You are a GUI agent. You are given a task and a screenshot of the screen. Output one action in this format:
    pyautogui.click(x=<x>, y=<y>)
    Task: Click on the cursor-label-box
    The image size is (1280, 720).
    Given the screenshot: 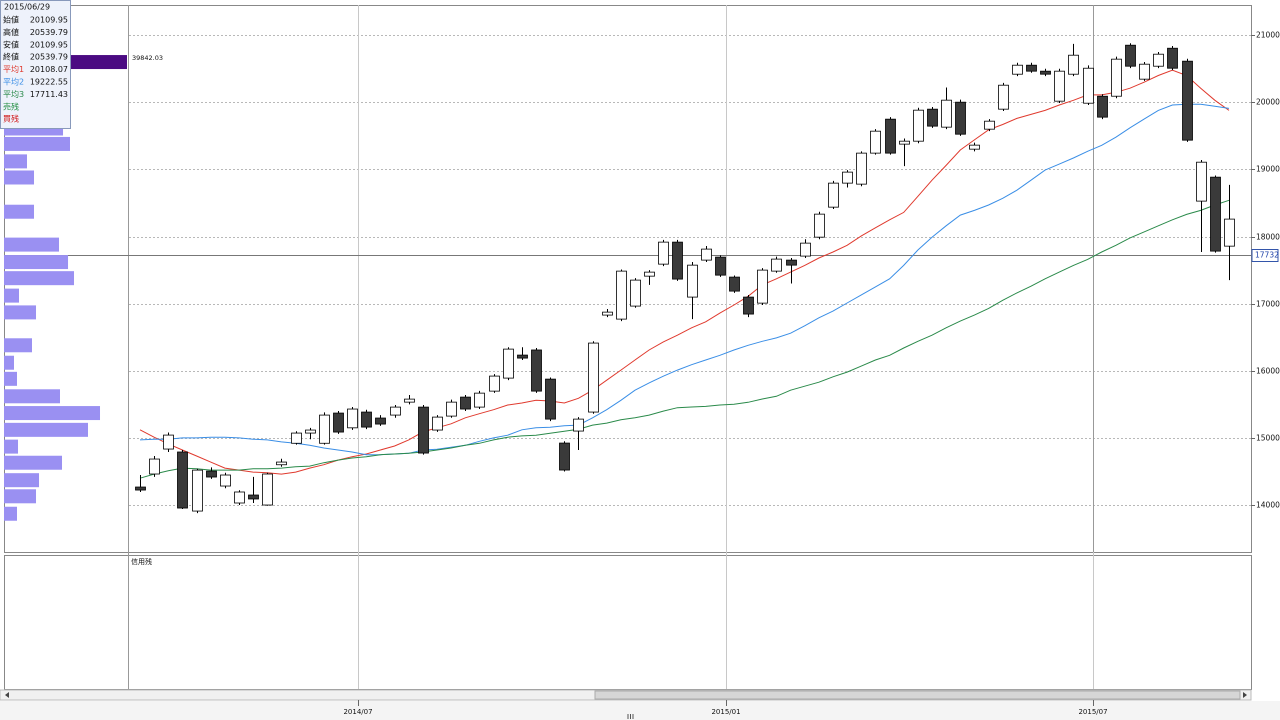 What is the action you would take?
    pyautogui.click(x=1265, y=255)
    